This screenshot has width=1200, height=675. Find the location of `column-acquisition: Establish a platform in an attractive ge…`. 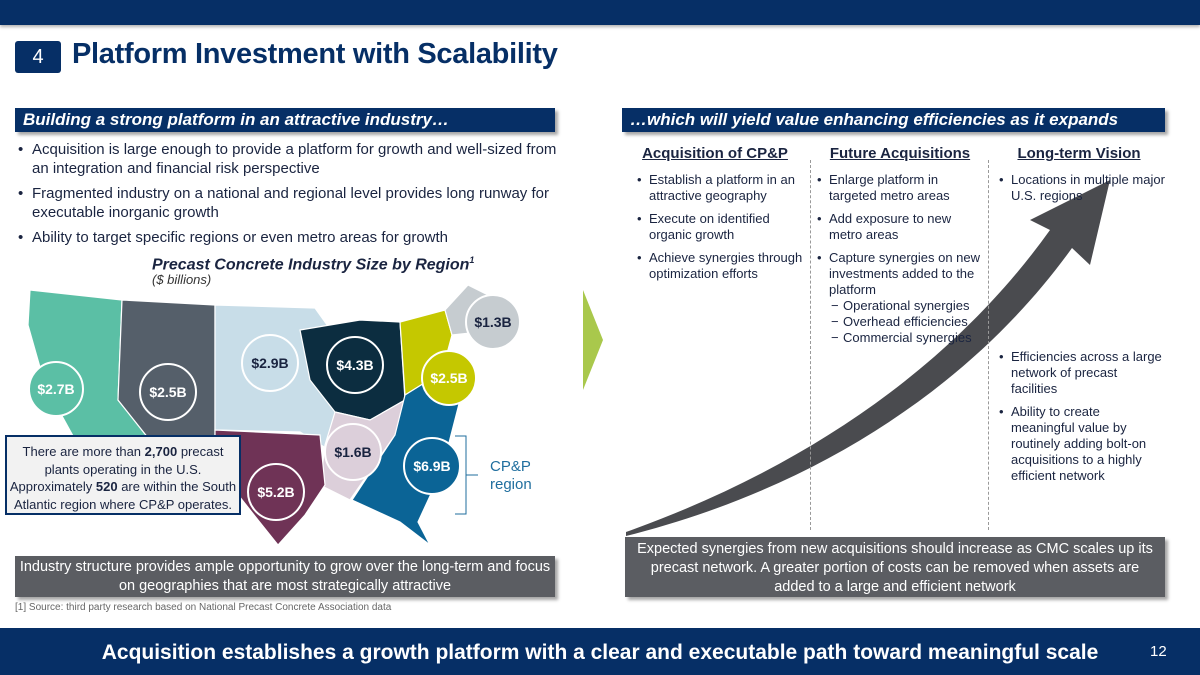

column-acquisition: Establish a platform in an attractive ge… is located at coordinates (723, 230).